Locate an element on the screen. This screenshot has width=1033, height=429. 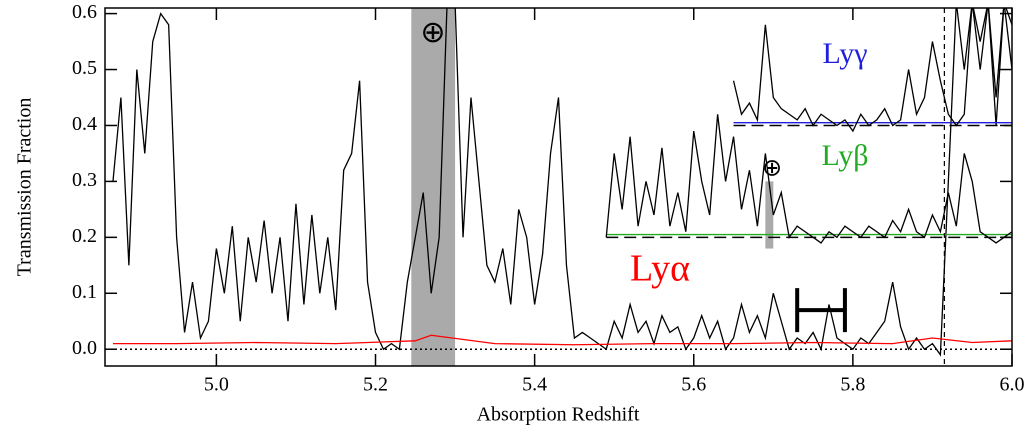
x-tick-label: 6.0 is located at coordinates (1012, 385).